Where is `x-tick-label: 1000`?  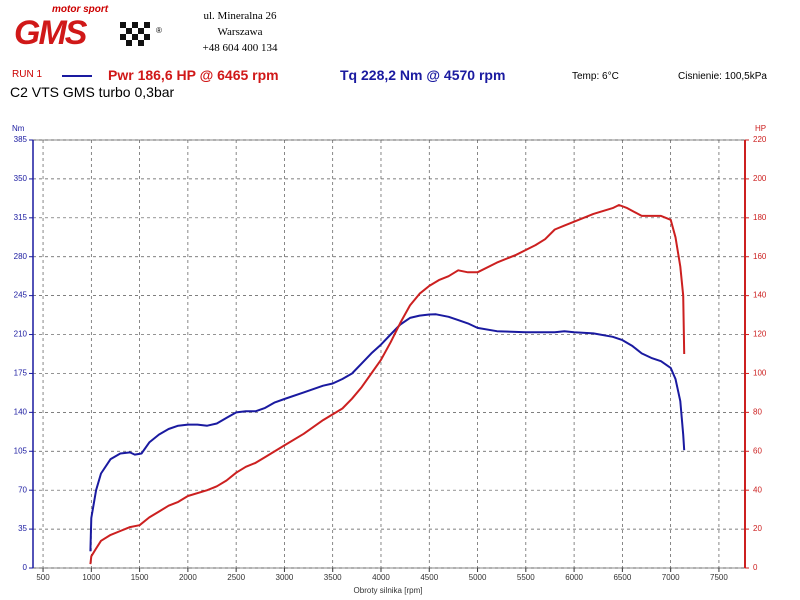 x-tick-label: 1000 is located at coordinates (91, 577).